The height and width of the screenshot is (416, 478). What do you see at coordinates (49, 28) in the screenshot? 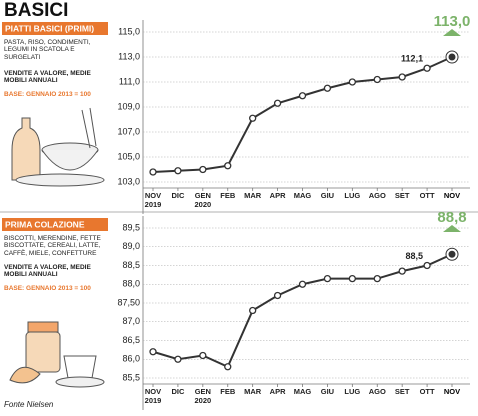
I see `chart-title: PIATTI BASICI (PRIMI)` at bounding box center [49, 28].